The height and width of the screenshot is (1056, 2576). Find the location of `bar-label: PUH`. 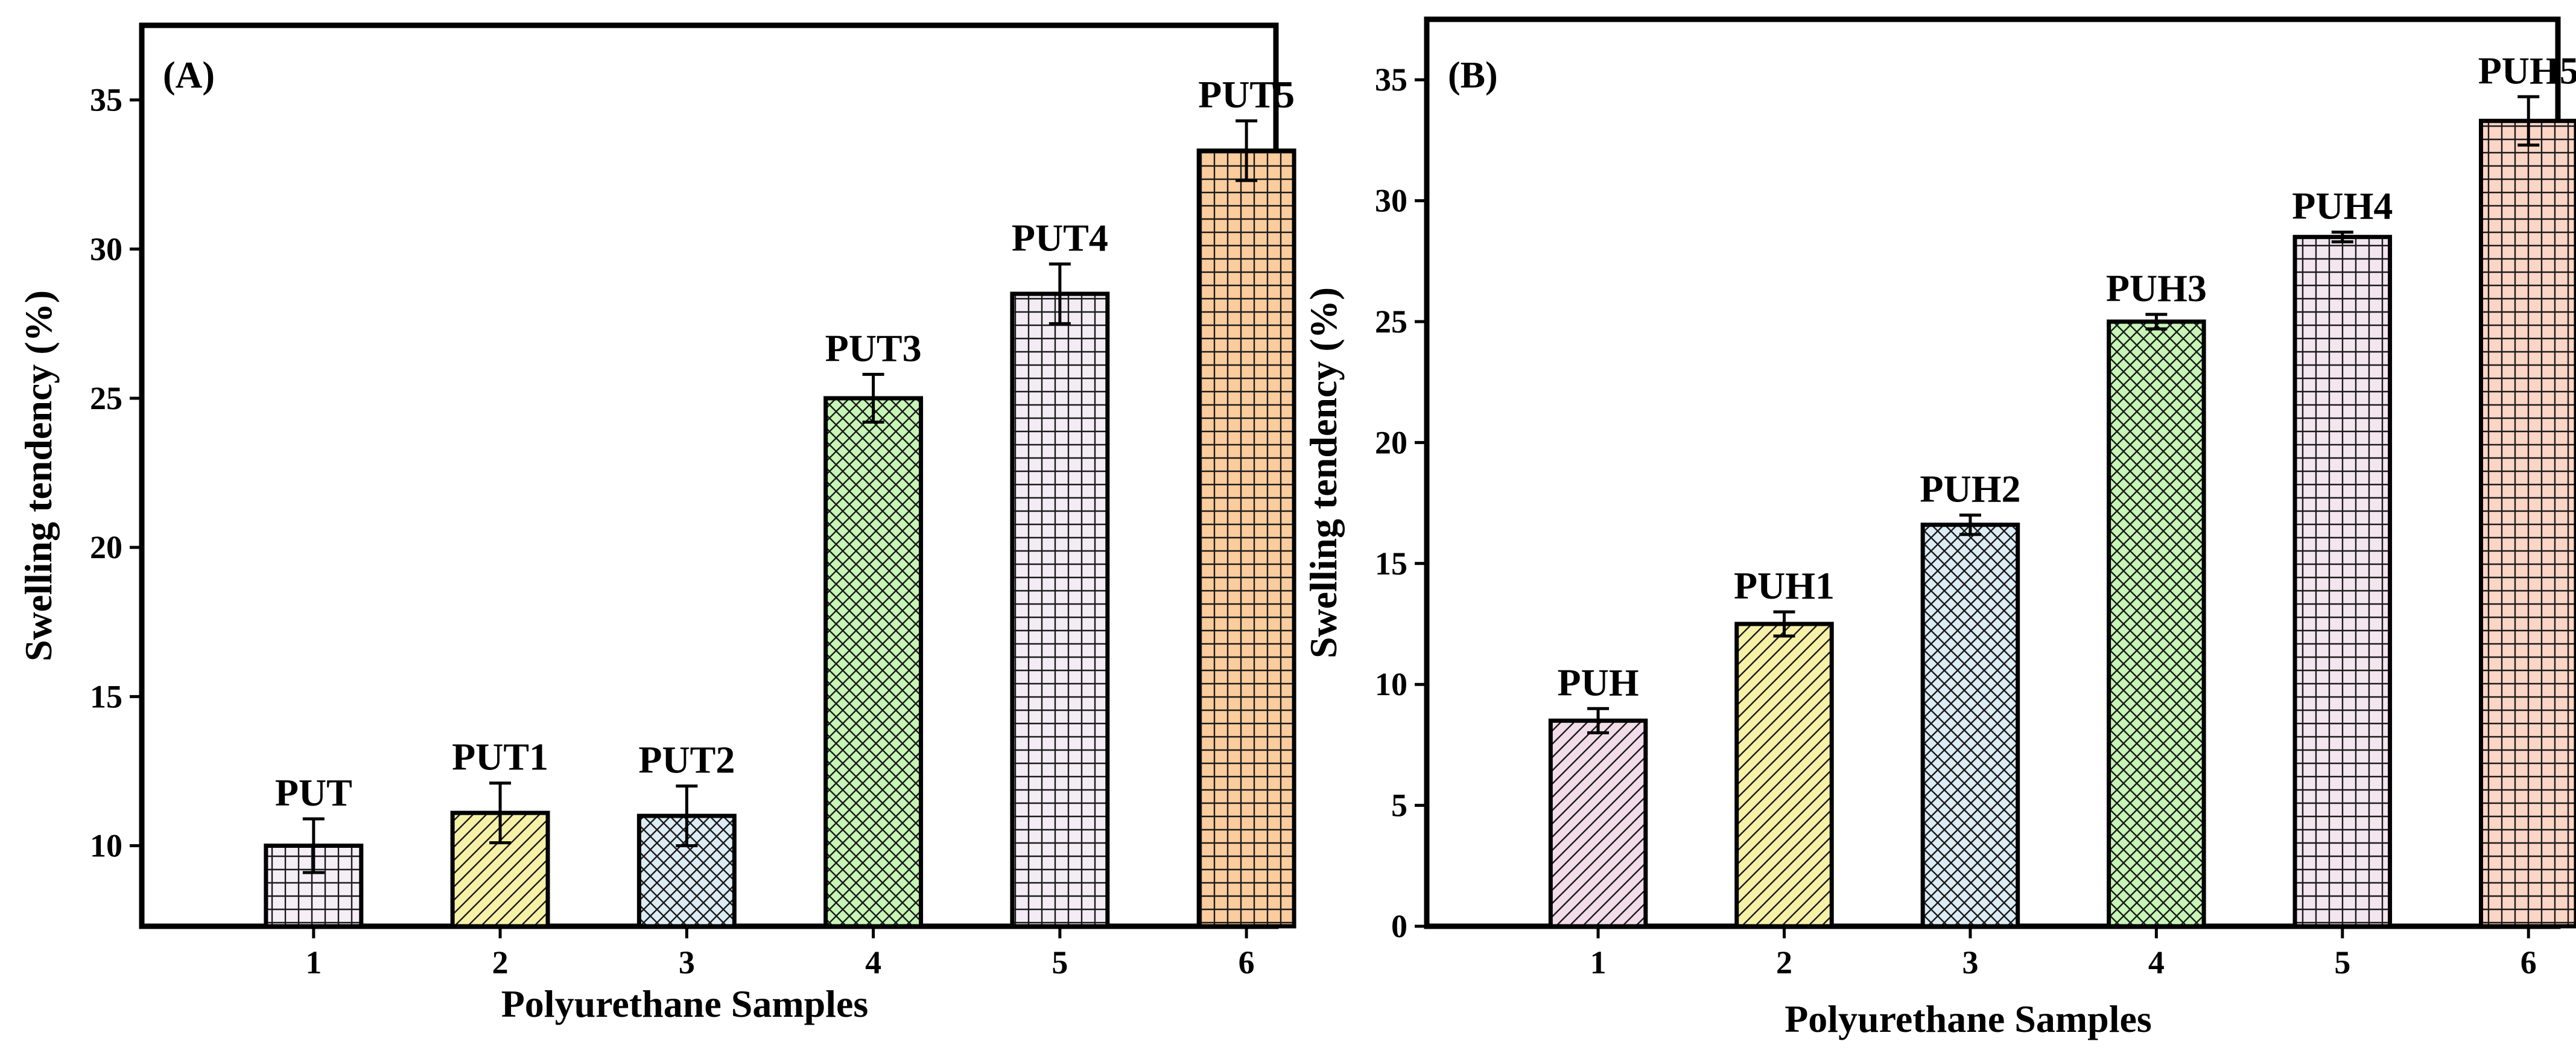

bar-label: PUH is located at coordinates (1599, 682).